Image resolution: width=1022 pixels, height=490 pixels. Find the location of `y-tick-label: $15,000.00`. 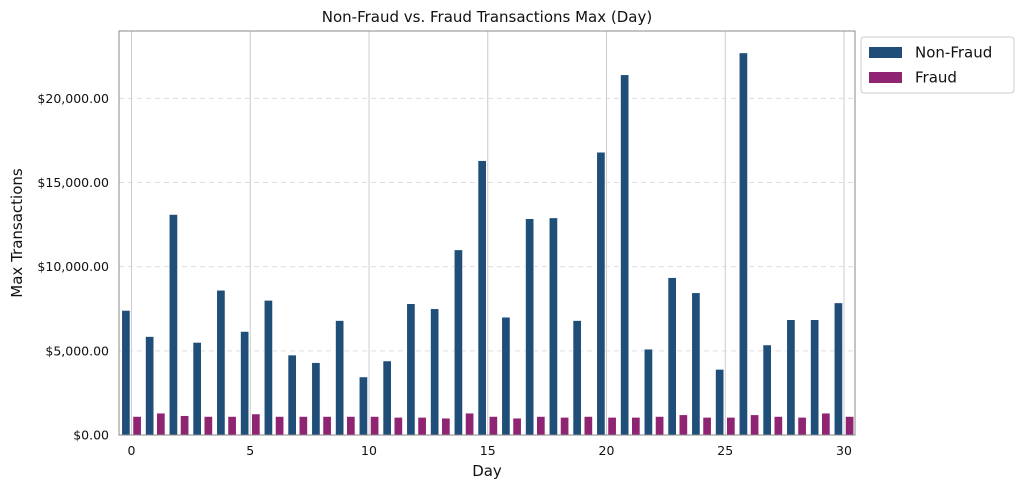

y-tick-label: $15,000.00 is located at coordinates (73, 182).